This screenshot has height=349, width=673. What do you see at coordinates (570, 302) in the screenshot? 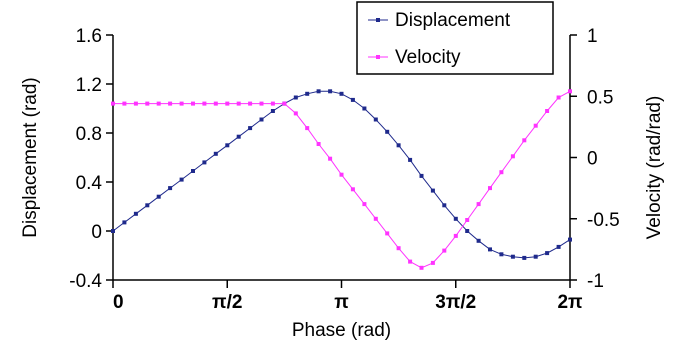
I see `x-tick-label: 2π` at bounding box center [570, 302].